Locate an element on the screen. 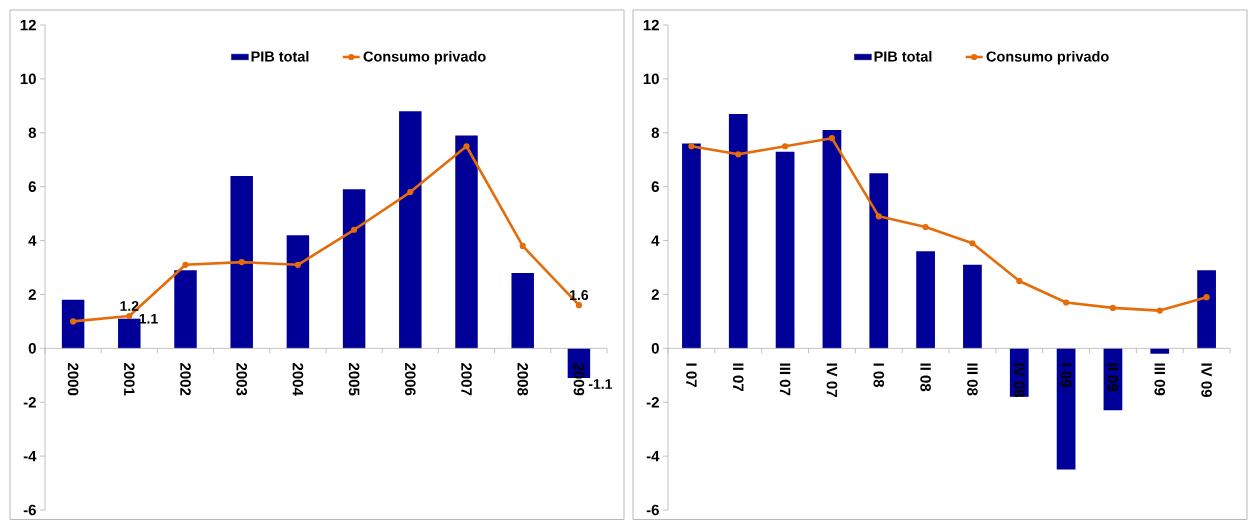 Image resolution: width=1249 pixels, height=520 pixels. x-tick-label: 2004 is located at coordinates (298, 379).